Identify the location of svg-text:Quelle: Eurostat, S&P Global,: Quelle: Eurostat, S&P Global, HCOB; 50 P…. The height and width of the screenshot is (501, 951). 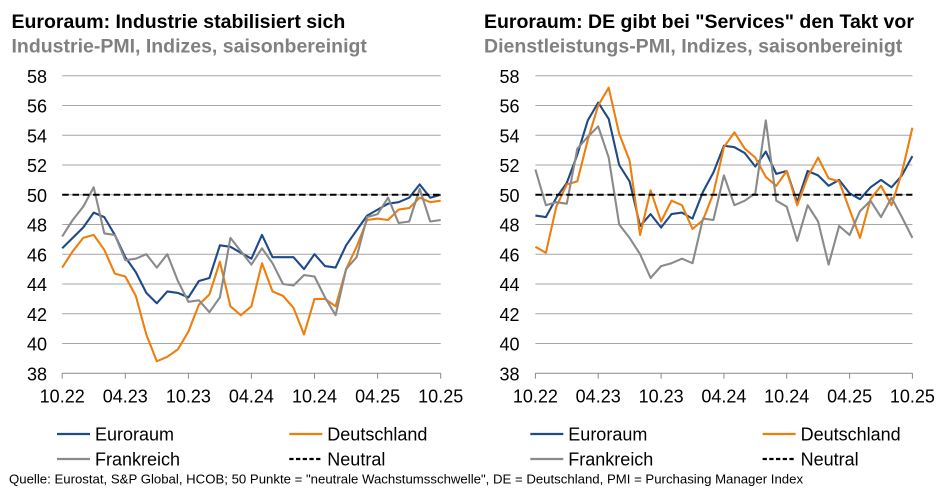
(406, 479).